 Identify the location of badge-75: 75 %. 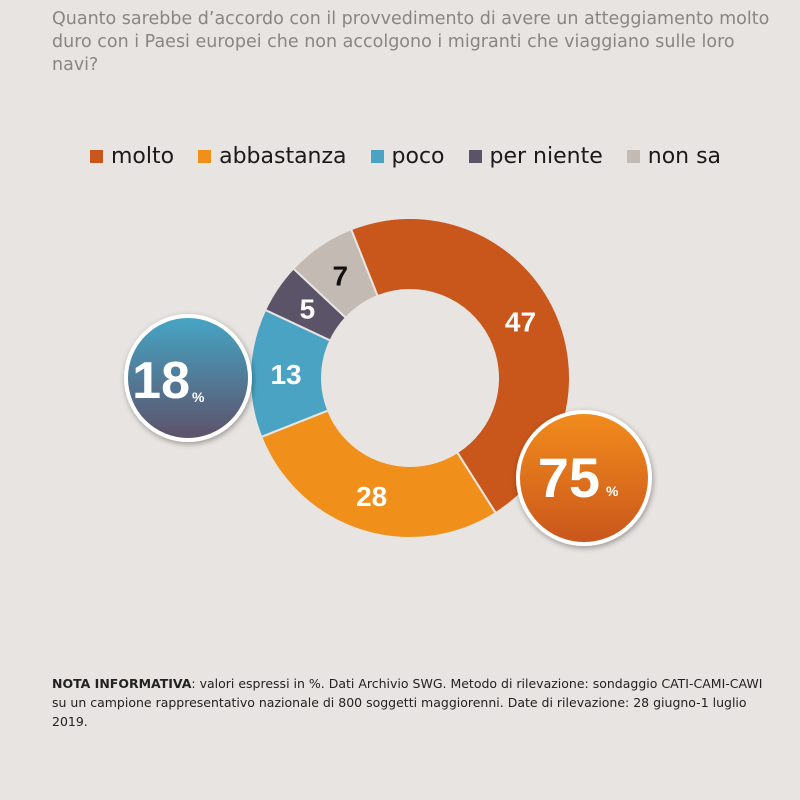
(584, 478).